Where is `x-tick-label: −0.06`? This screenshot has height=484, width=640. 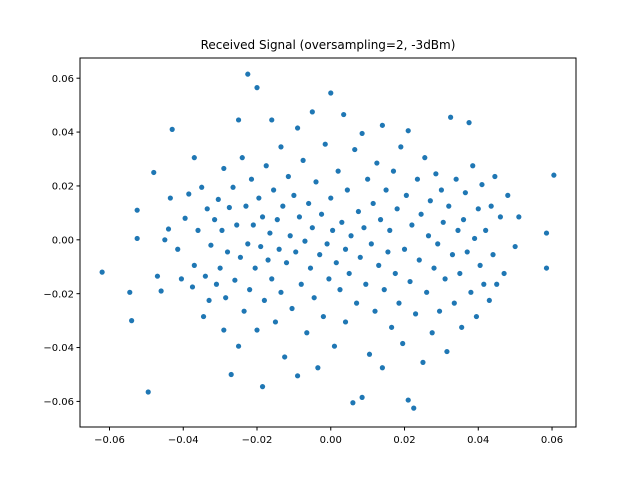 x-tick-label: −0.06 is located at coordinates (109, 440).